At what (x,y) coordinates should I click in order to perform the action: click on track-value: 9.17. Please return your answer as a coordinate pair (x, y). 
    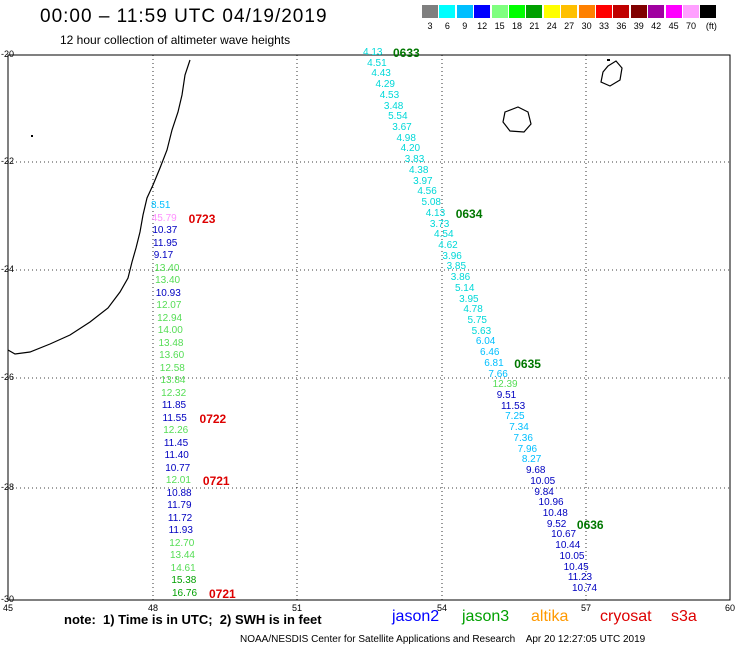
    Looking at the image, I should click on (163, 256).